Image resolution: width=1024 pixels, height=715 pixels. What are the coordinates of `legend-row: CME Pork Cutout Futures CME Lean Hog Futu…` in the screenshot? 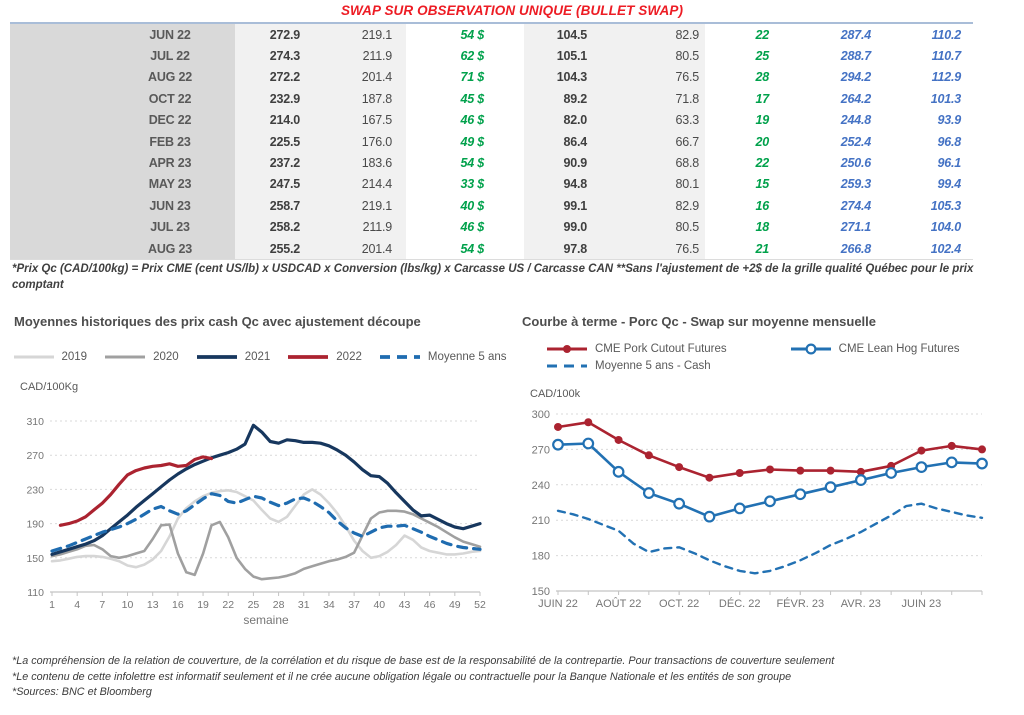 It's located at (780, 349).